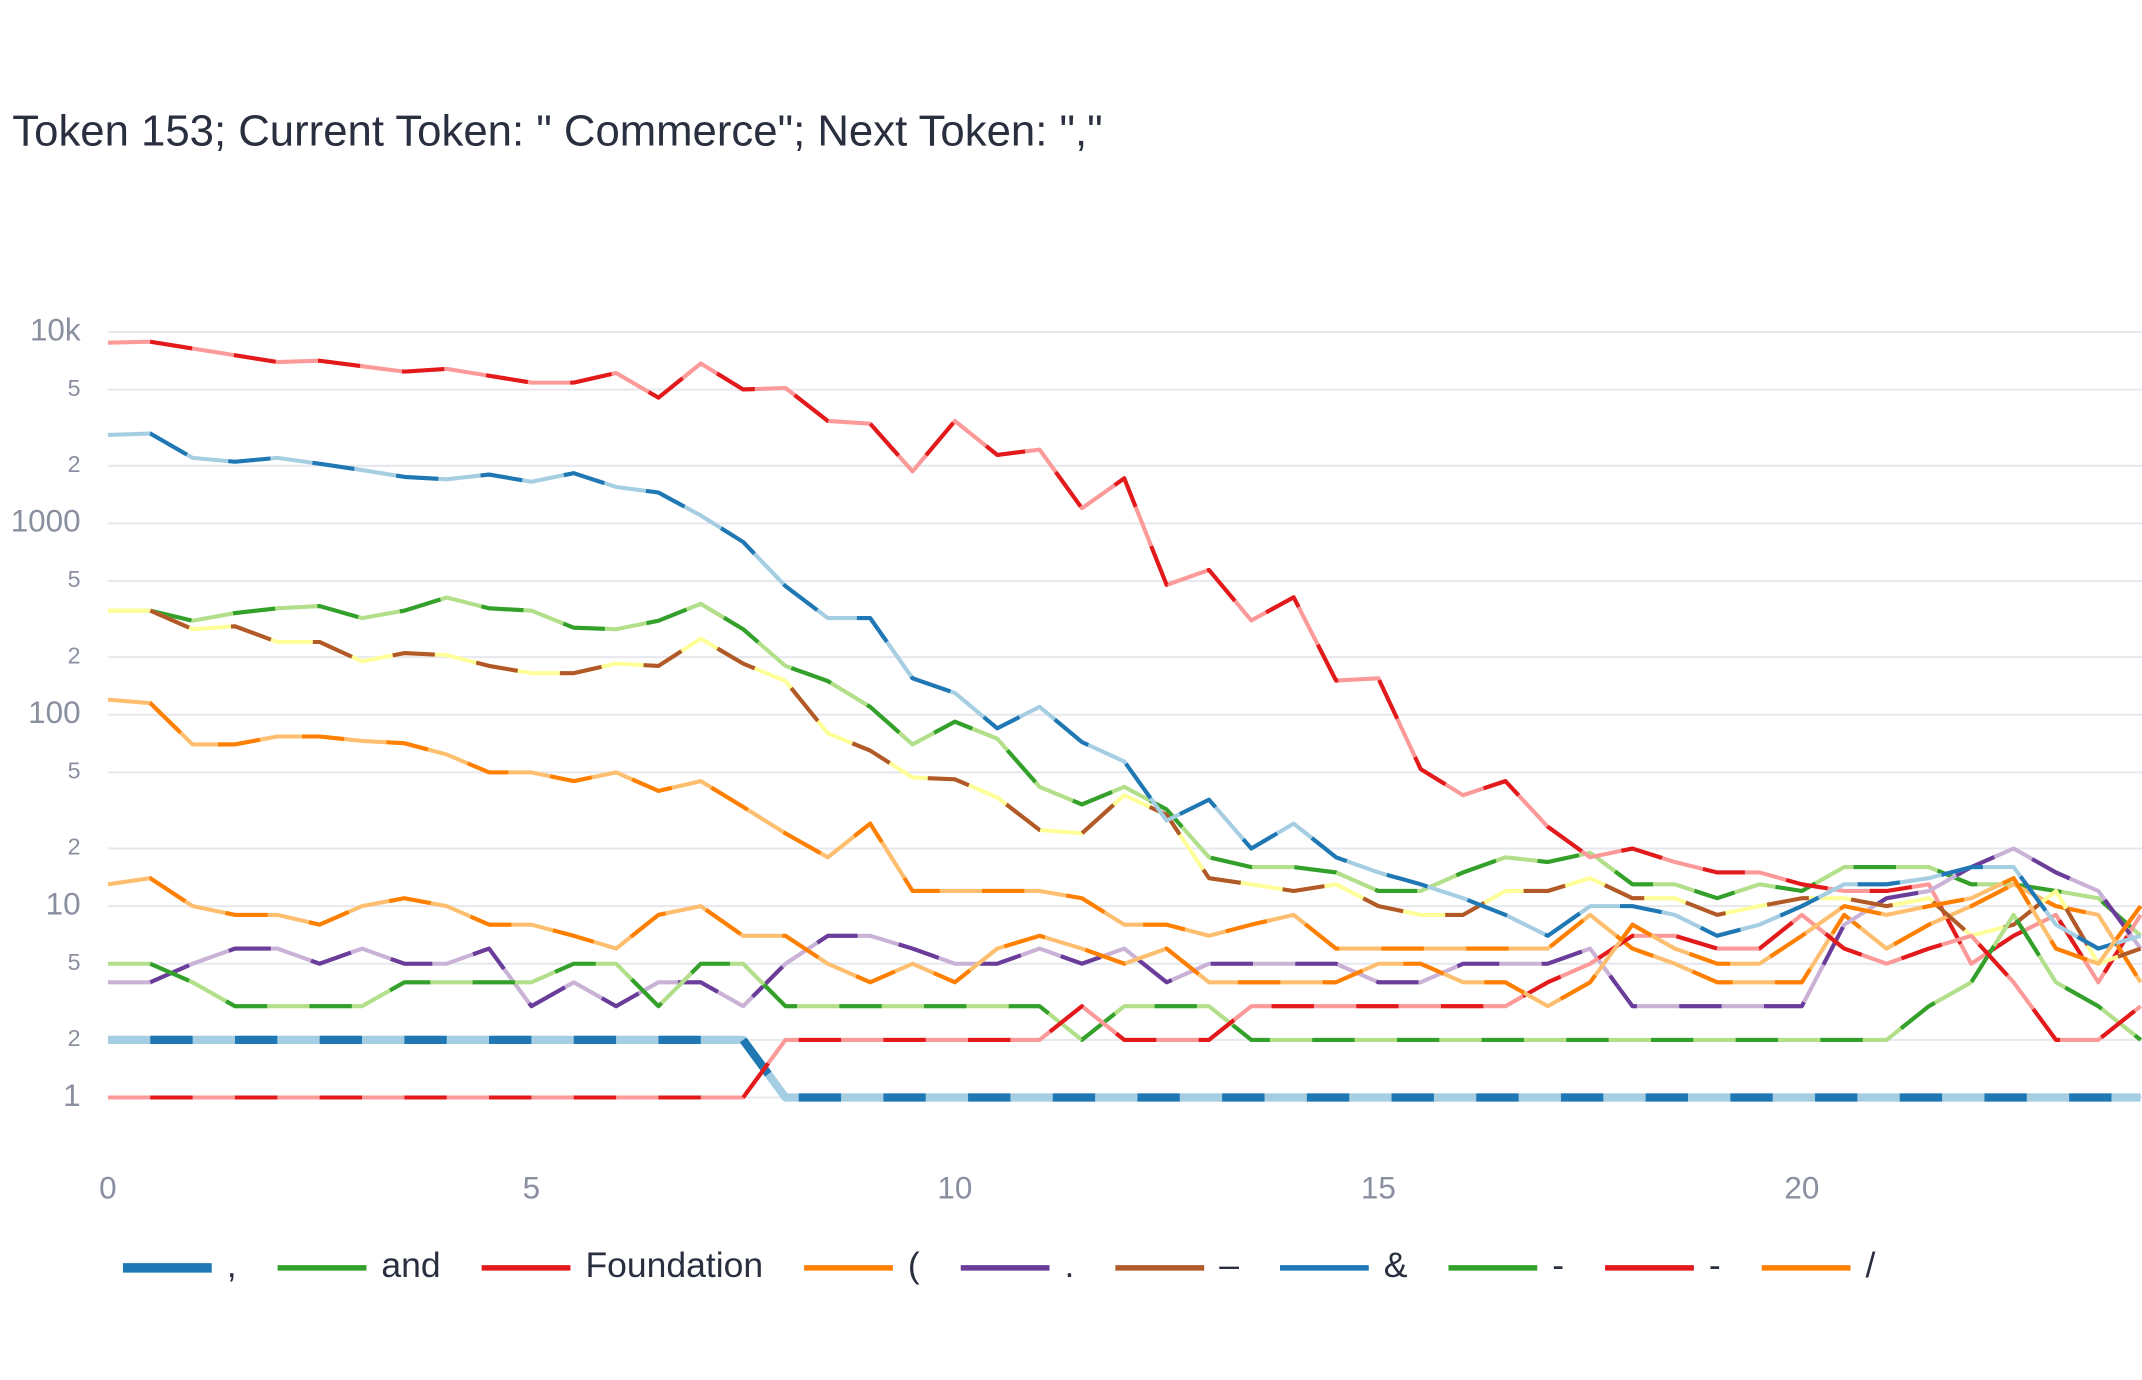 The height and width of the screenshot is (1380, 2142). Describe the element at coordinates (71, 1095) in the screenshot. I see `y-tick-label: 1` at that location.